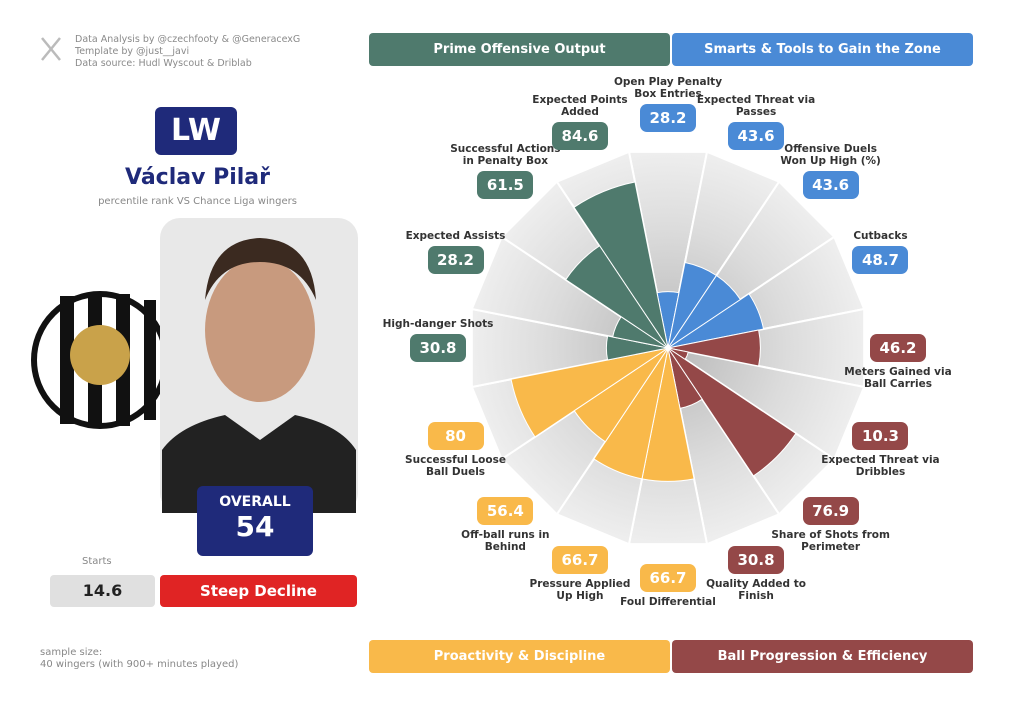  Describe the element at coordinates (196, 131) in the screenshot. I see `position-badge: LW` at that location.